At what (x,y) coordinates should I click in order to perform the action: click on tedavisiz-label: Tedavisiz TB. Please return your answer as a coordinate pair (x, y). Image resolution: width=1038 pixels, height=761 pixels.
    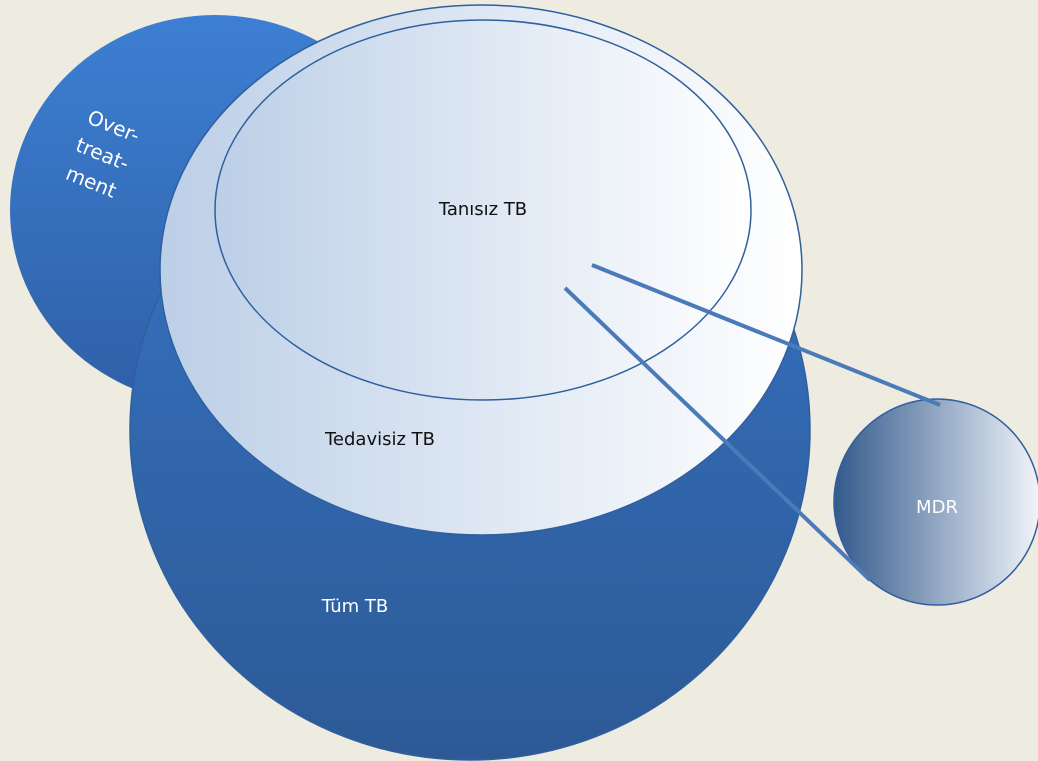
    Looking at the image, I should click on (379, 439).